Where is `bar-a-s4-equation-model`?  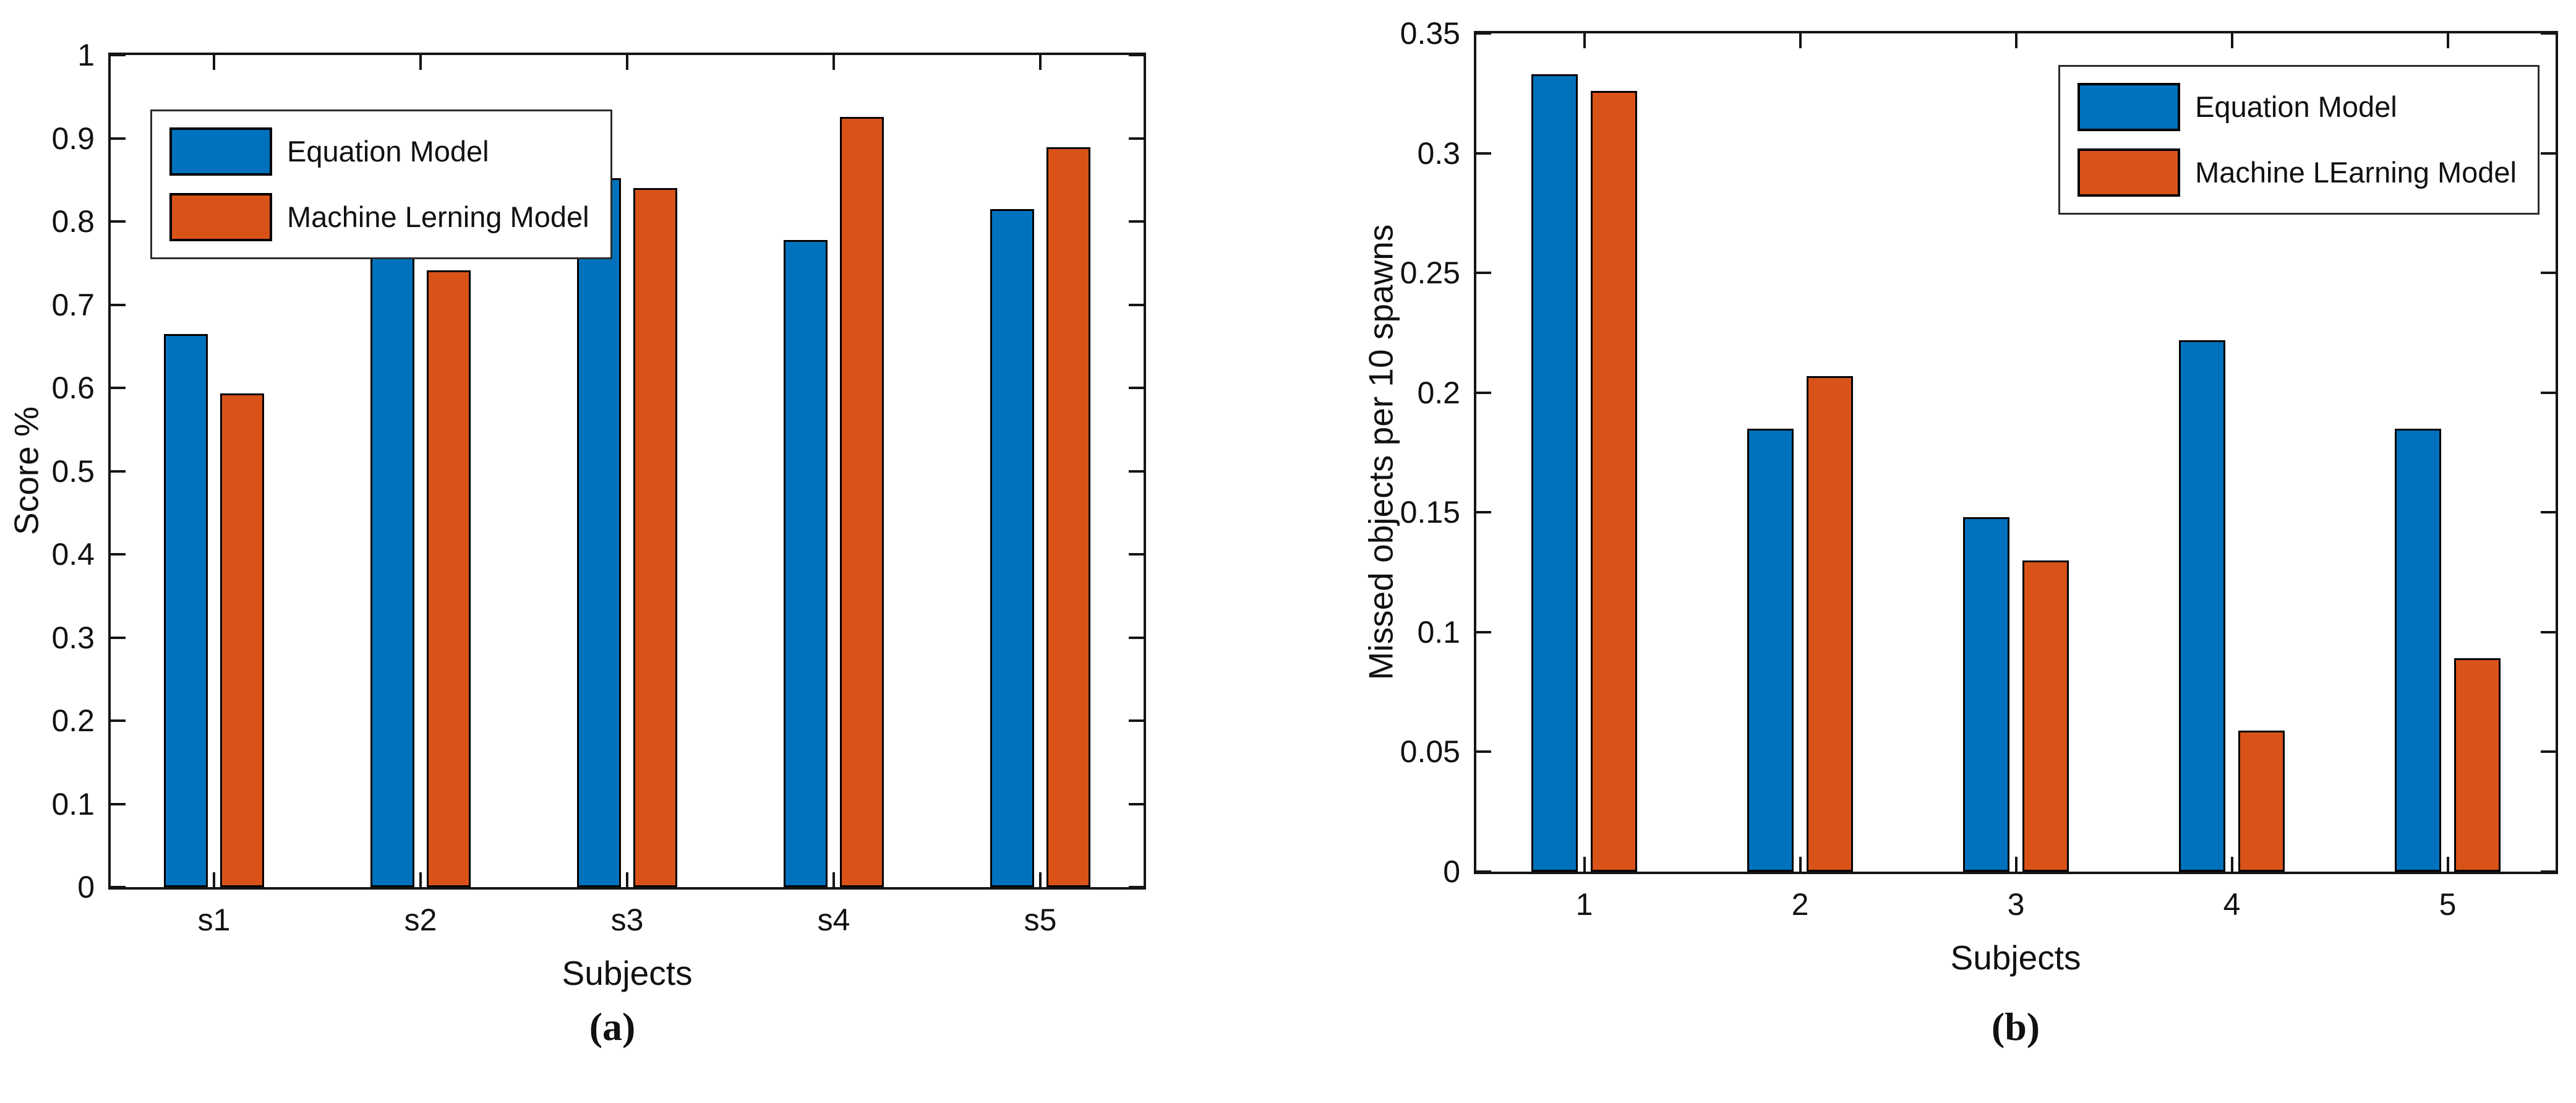 bar-a-s4-equation-model is located at coordinates (805, 563).